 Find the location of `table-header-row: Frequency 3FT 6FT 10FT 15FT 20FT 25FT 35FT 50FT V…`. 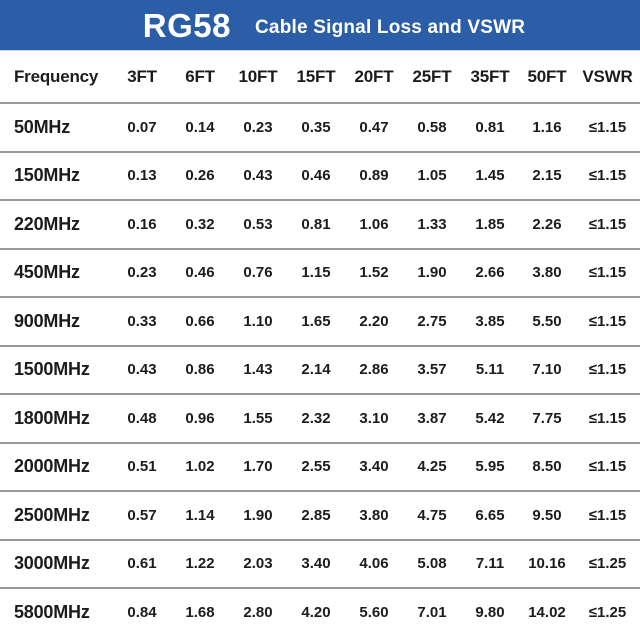

table-header-row: Frequency 3FT 6FT 10FT 15FT 20FT 25FT 35FT 50FT V… is located at coordinates (320, 77).